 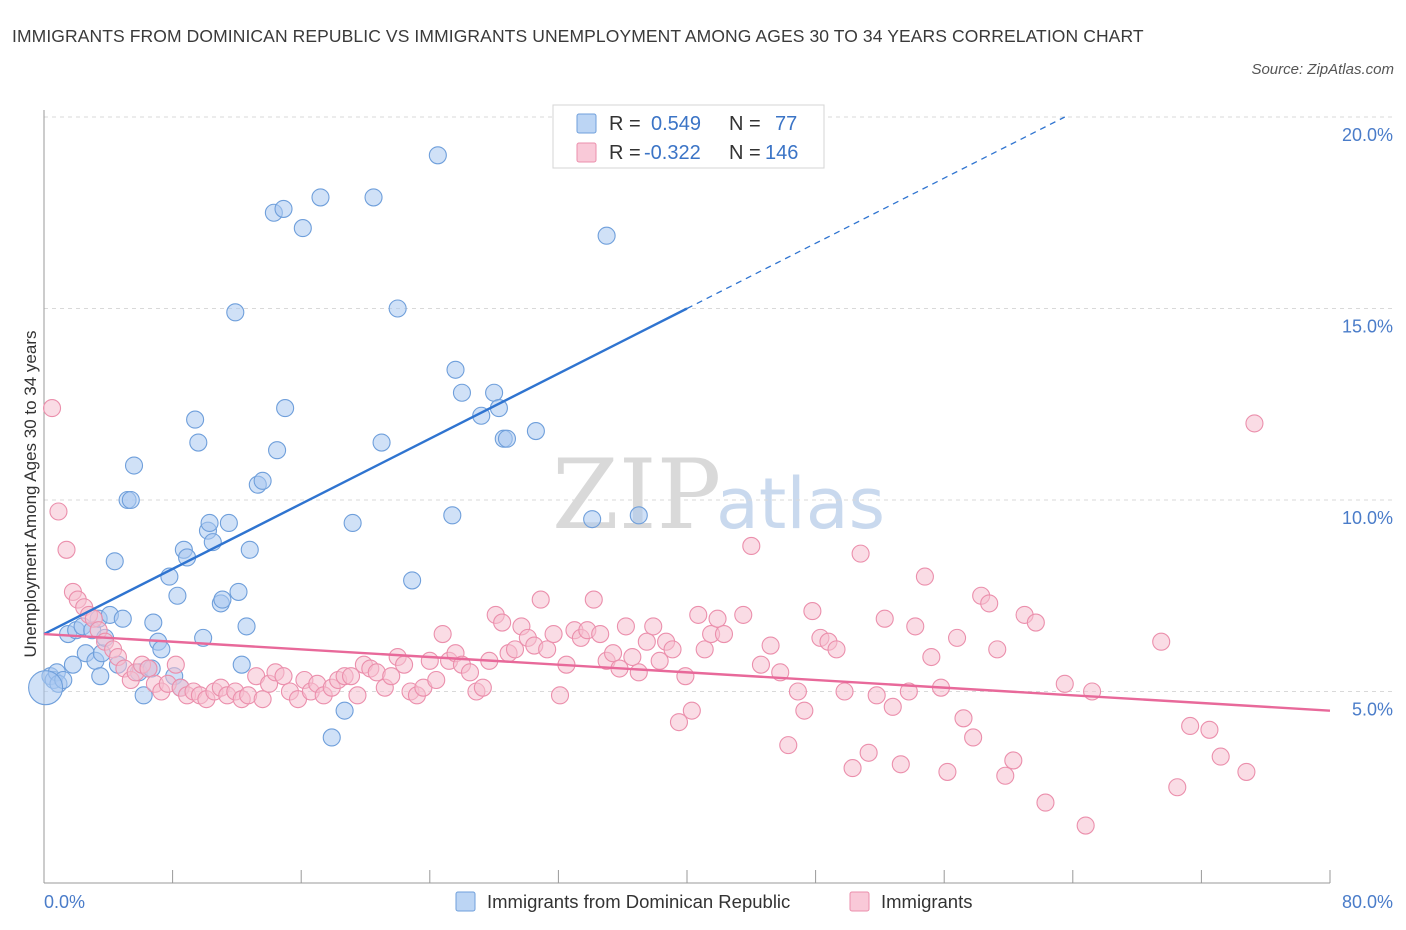 What do you see at coordinates (1367, 135) in the screenshot?
I see `y-tick-label-20: 20.0%` at bounding box center [1367, 135].